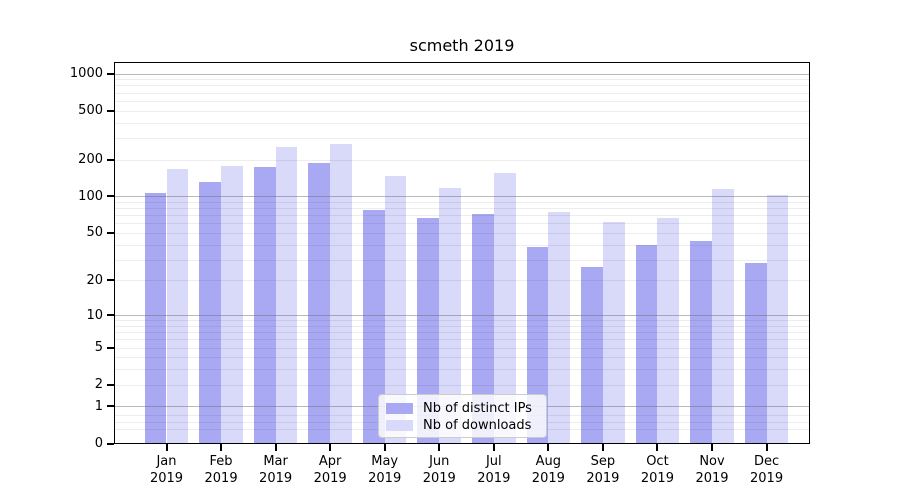 This screenshot has width=900, height=500. I want to click on legend-swatch-downloads, so click(399, 425).